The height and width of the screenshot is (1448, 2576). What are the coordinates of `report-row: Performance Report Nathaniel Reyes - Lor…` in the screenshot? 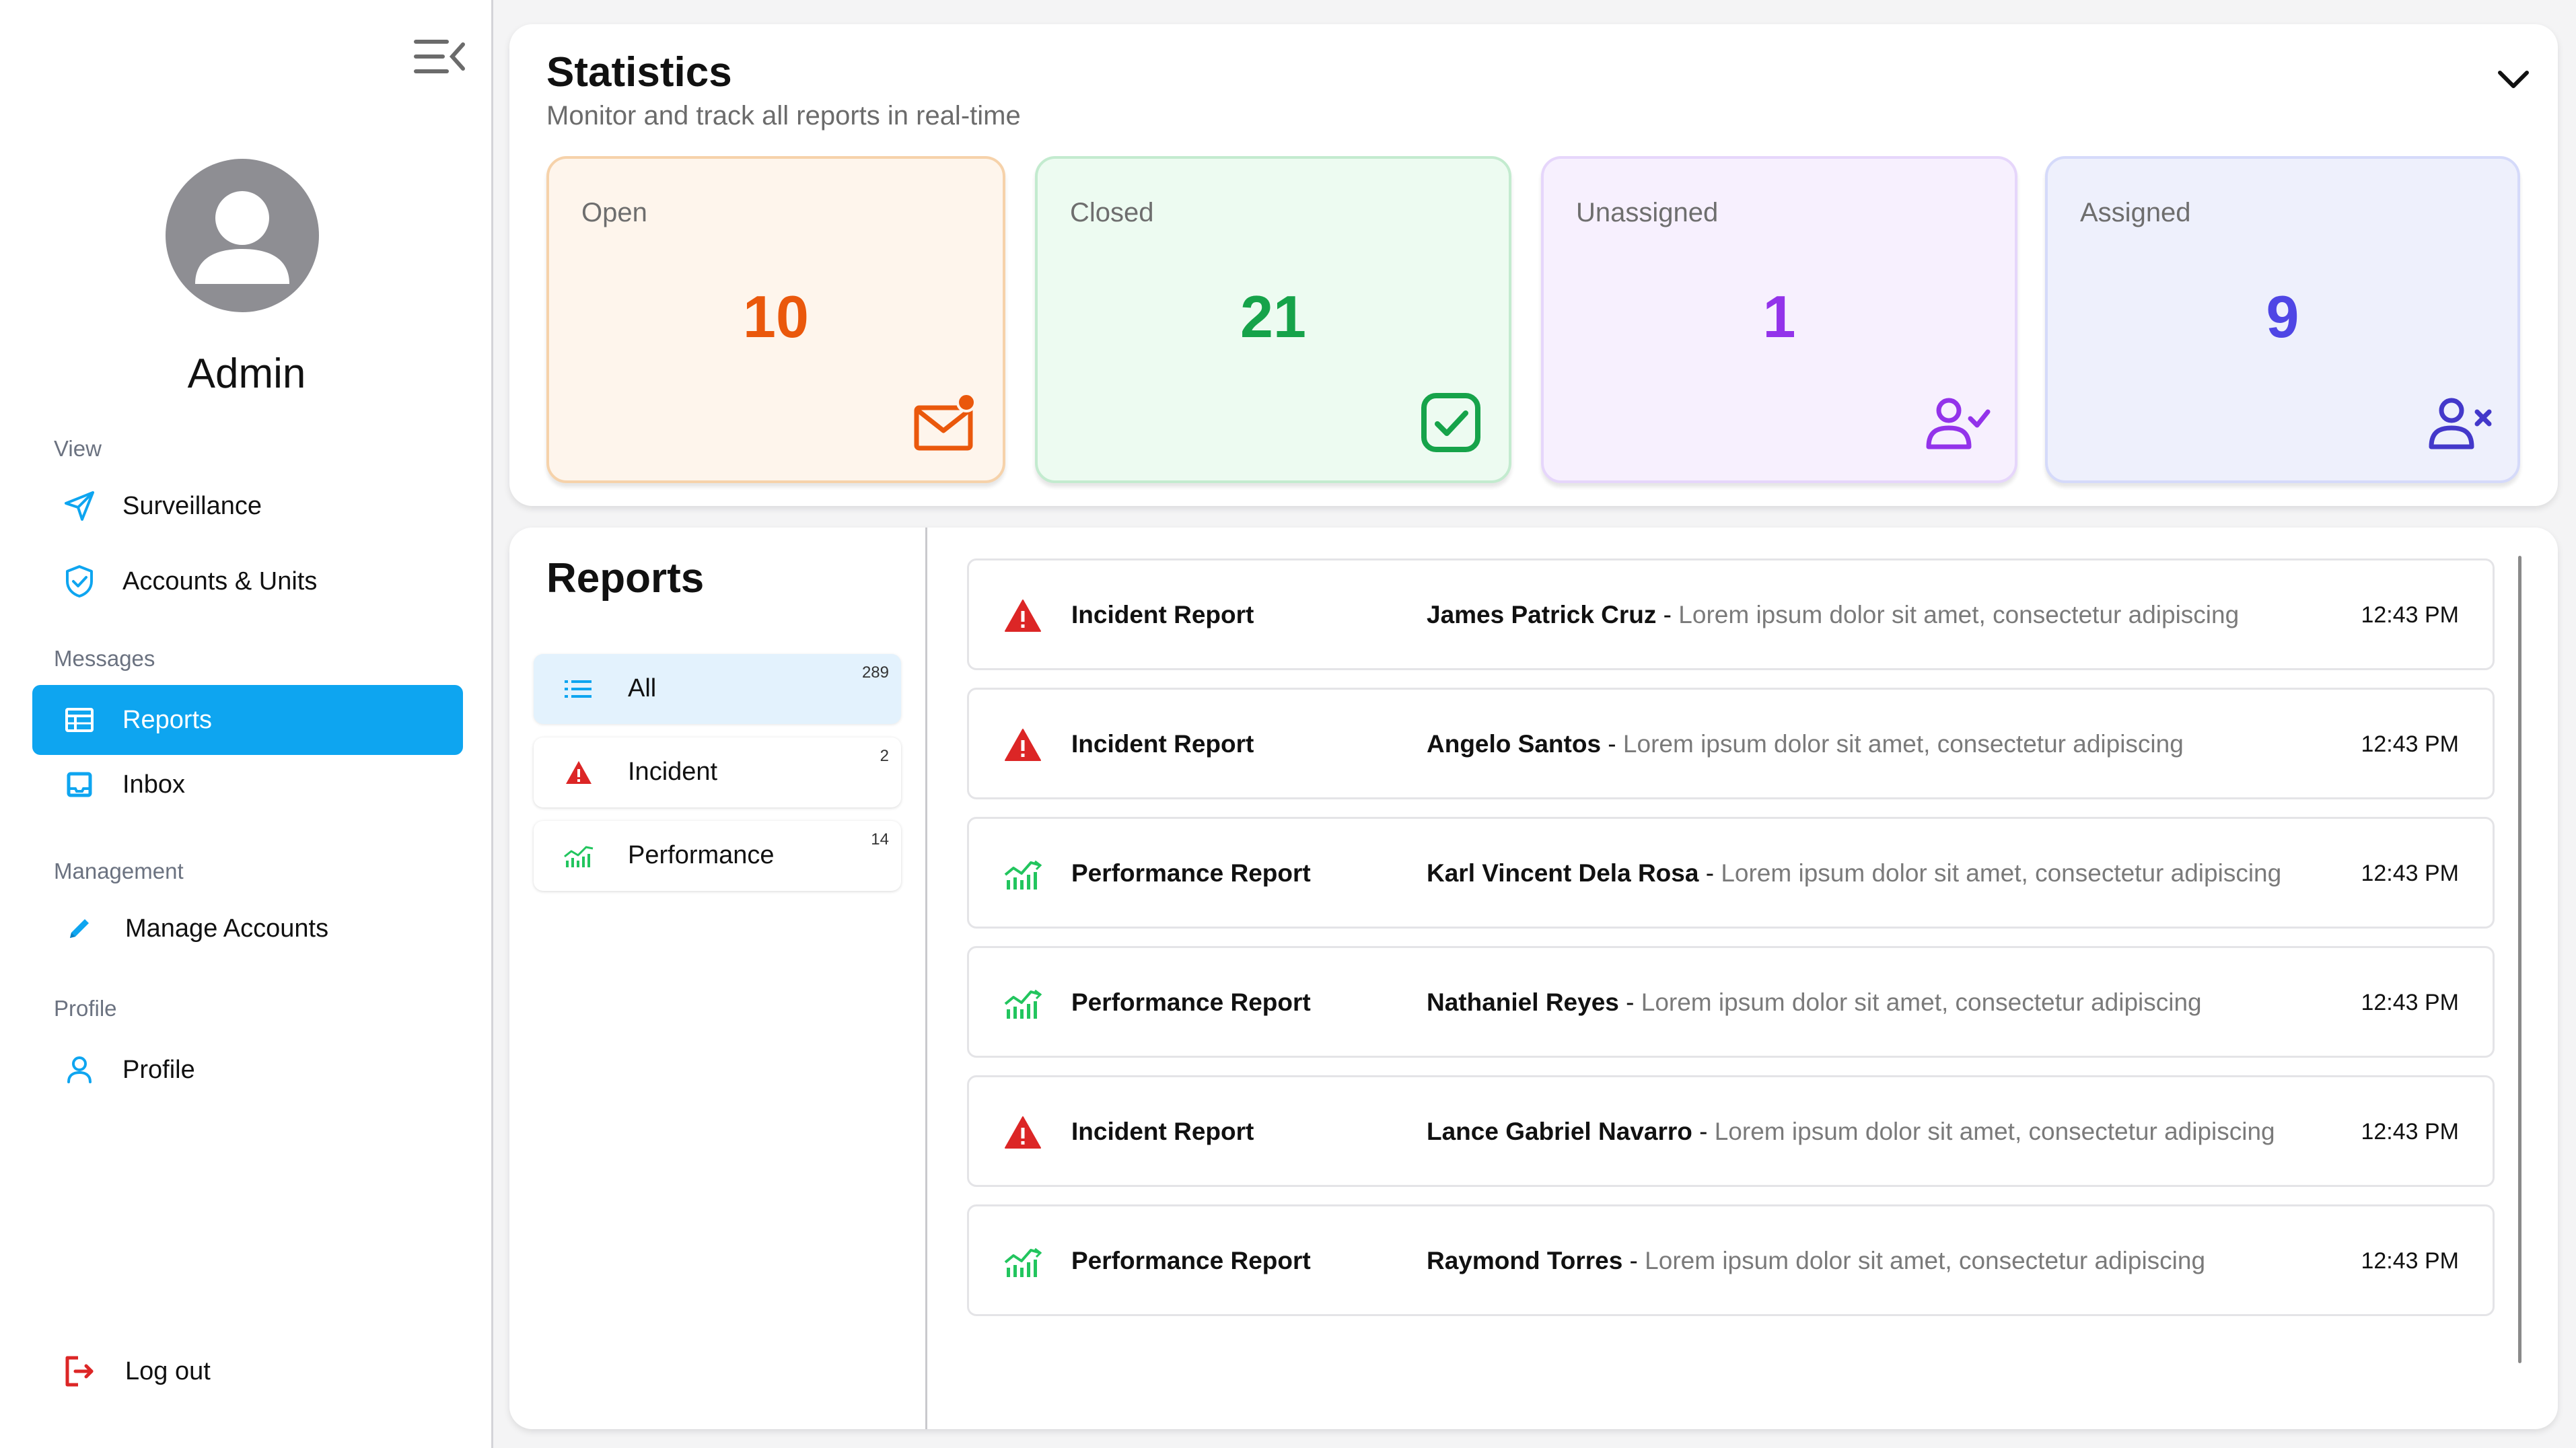 It's located at (1731, 1002).